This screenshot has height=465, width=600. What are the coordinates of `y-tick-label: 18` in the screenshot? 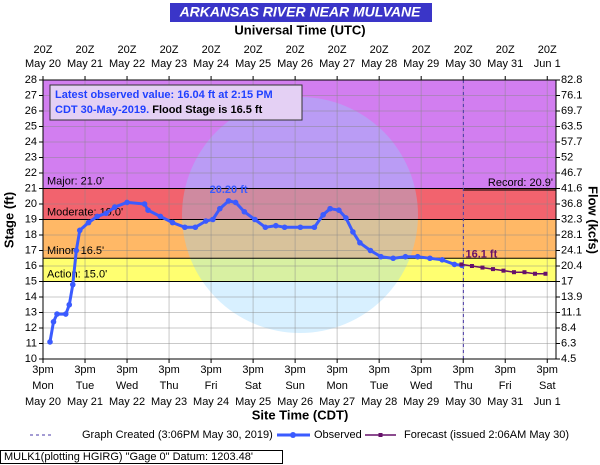 It's located at (31, 235).